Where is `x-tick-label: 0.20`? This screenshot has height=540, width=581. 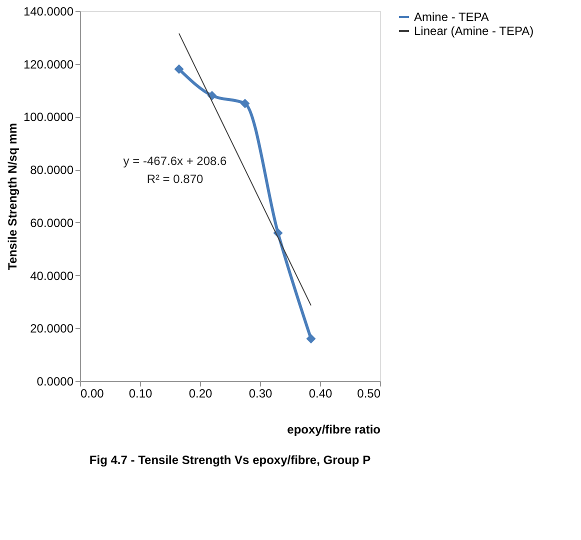 x-tick-label: 0.20 is located at coordinates (200, 393).